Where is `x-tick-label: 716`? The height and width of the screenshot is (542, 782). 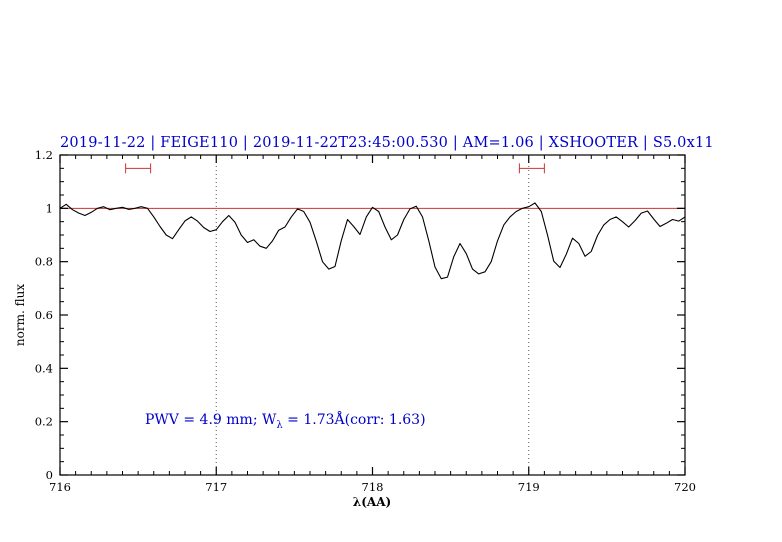 x-tick-label: 716 is located at coordinates (60, 487).